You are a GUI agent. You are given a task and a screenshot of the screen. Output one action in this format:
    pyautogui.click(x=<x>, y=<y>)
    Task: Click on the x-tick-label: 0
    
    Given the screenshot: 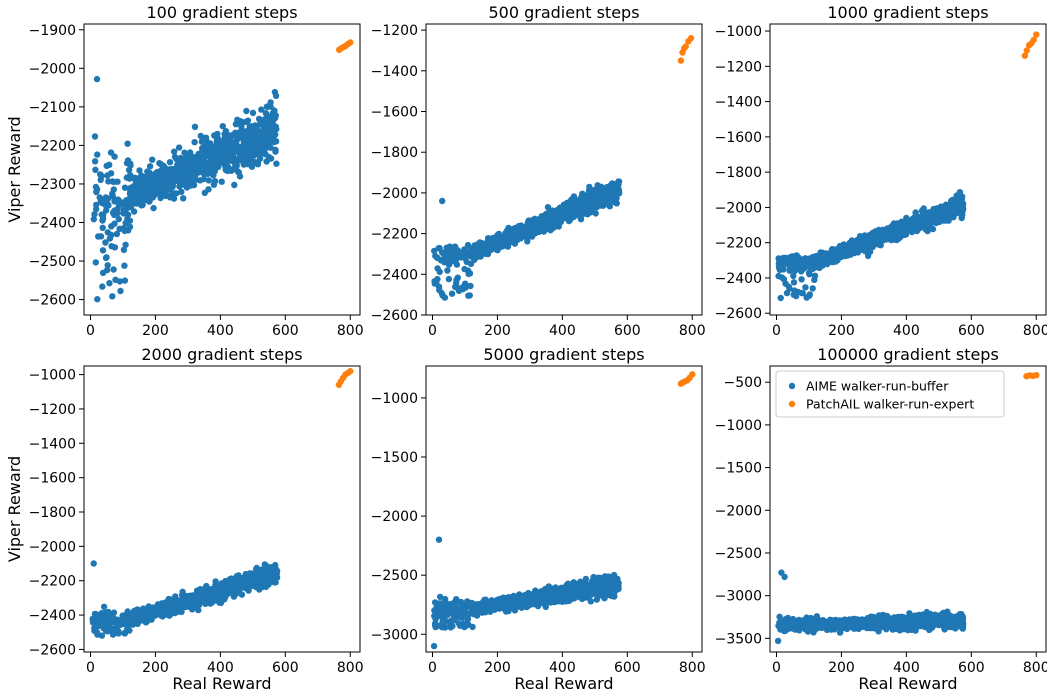 What is the action you would take?
    pyautogui.click(x=432, y=331)
    